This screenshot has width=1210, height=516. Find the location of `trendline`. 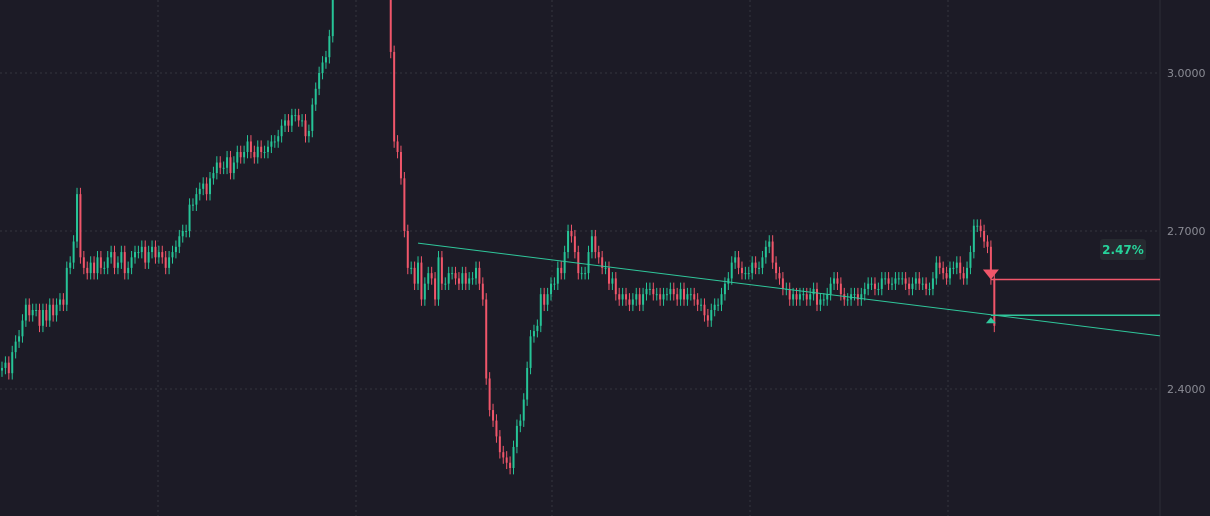

trendline is located at coordinates (789, 289).